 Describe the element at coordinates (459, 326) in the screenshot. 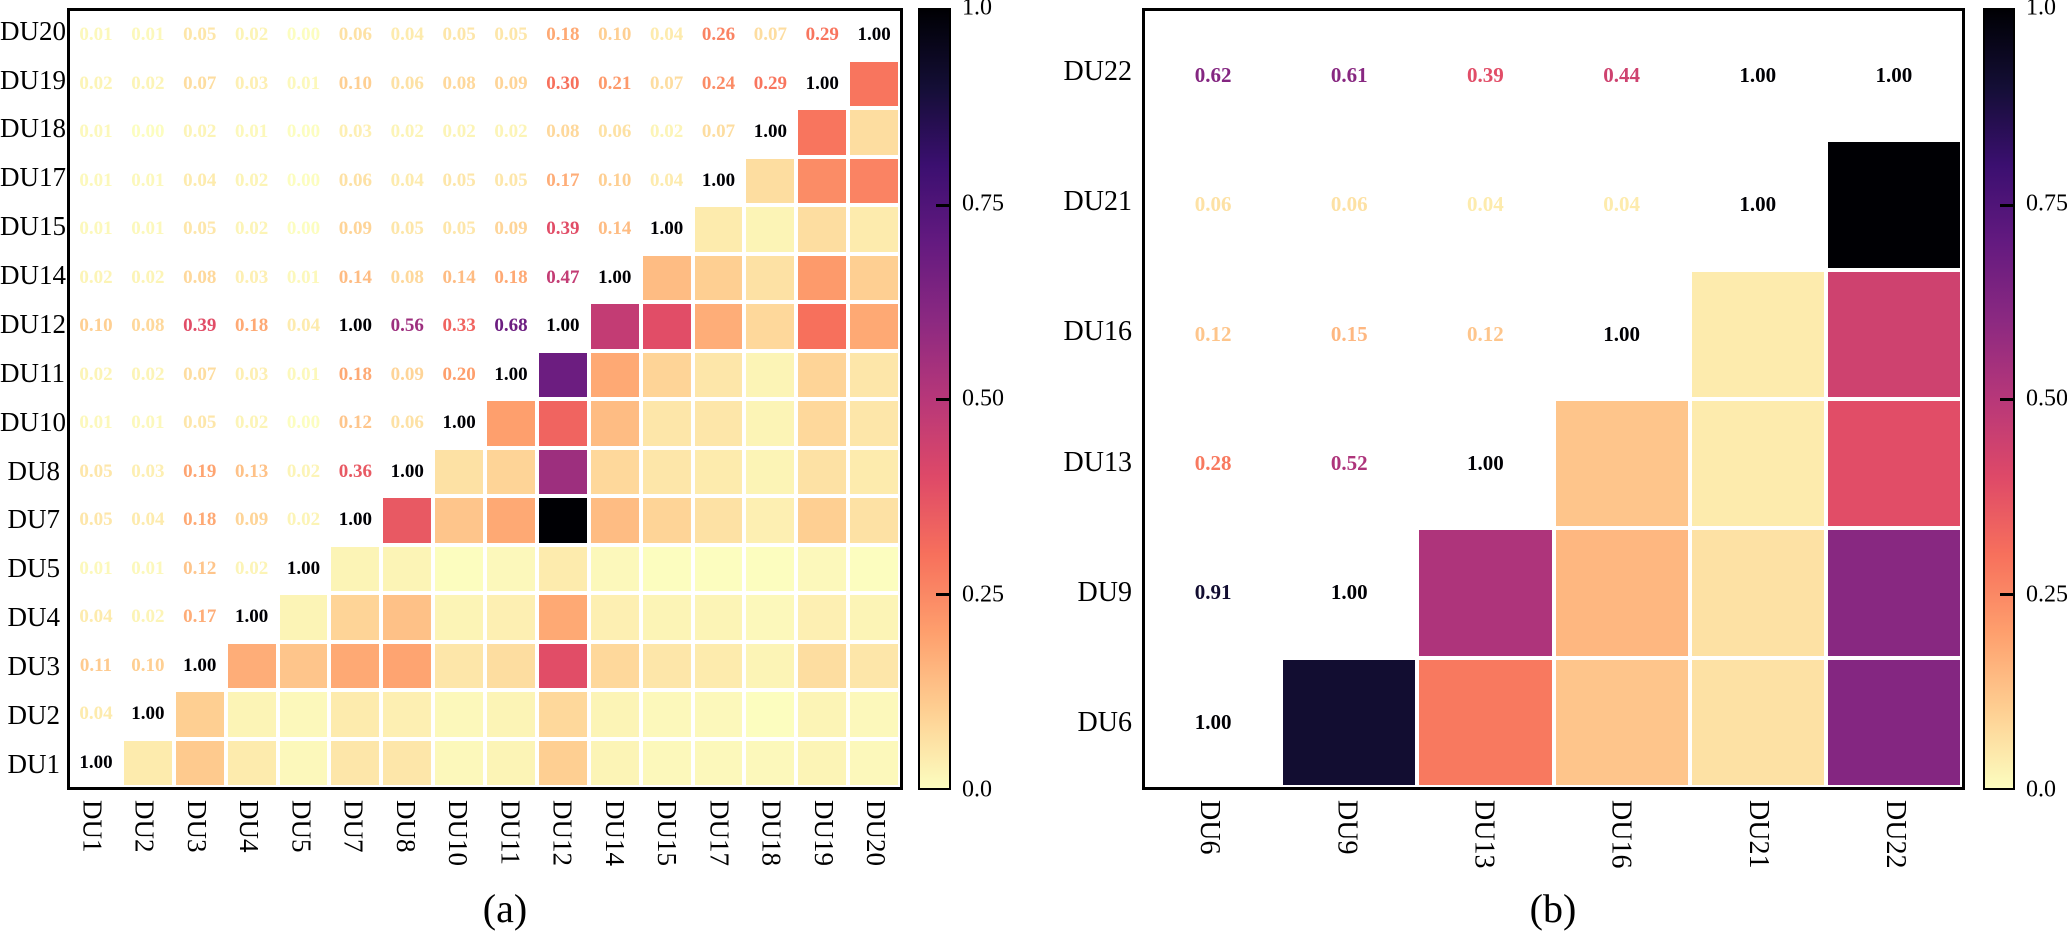

I see `heatmap-value-cell: 0.33` at that location.